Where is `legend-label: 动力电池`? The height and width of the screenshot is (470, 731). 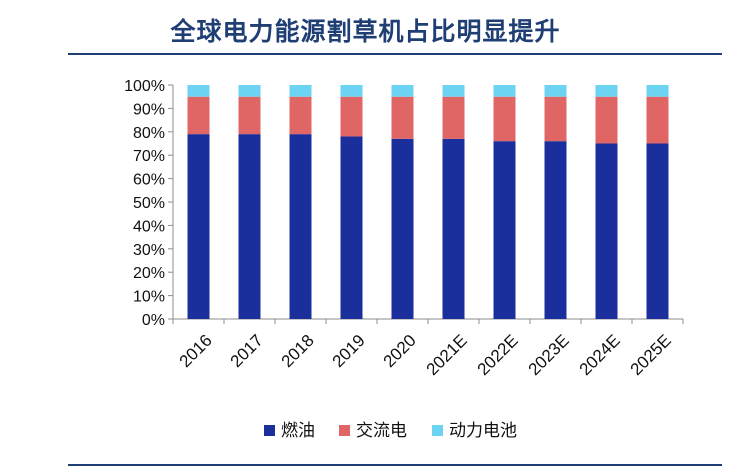 legend-label: 动力电池 is located at coordinates (483, 431).